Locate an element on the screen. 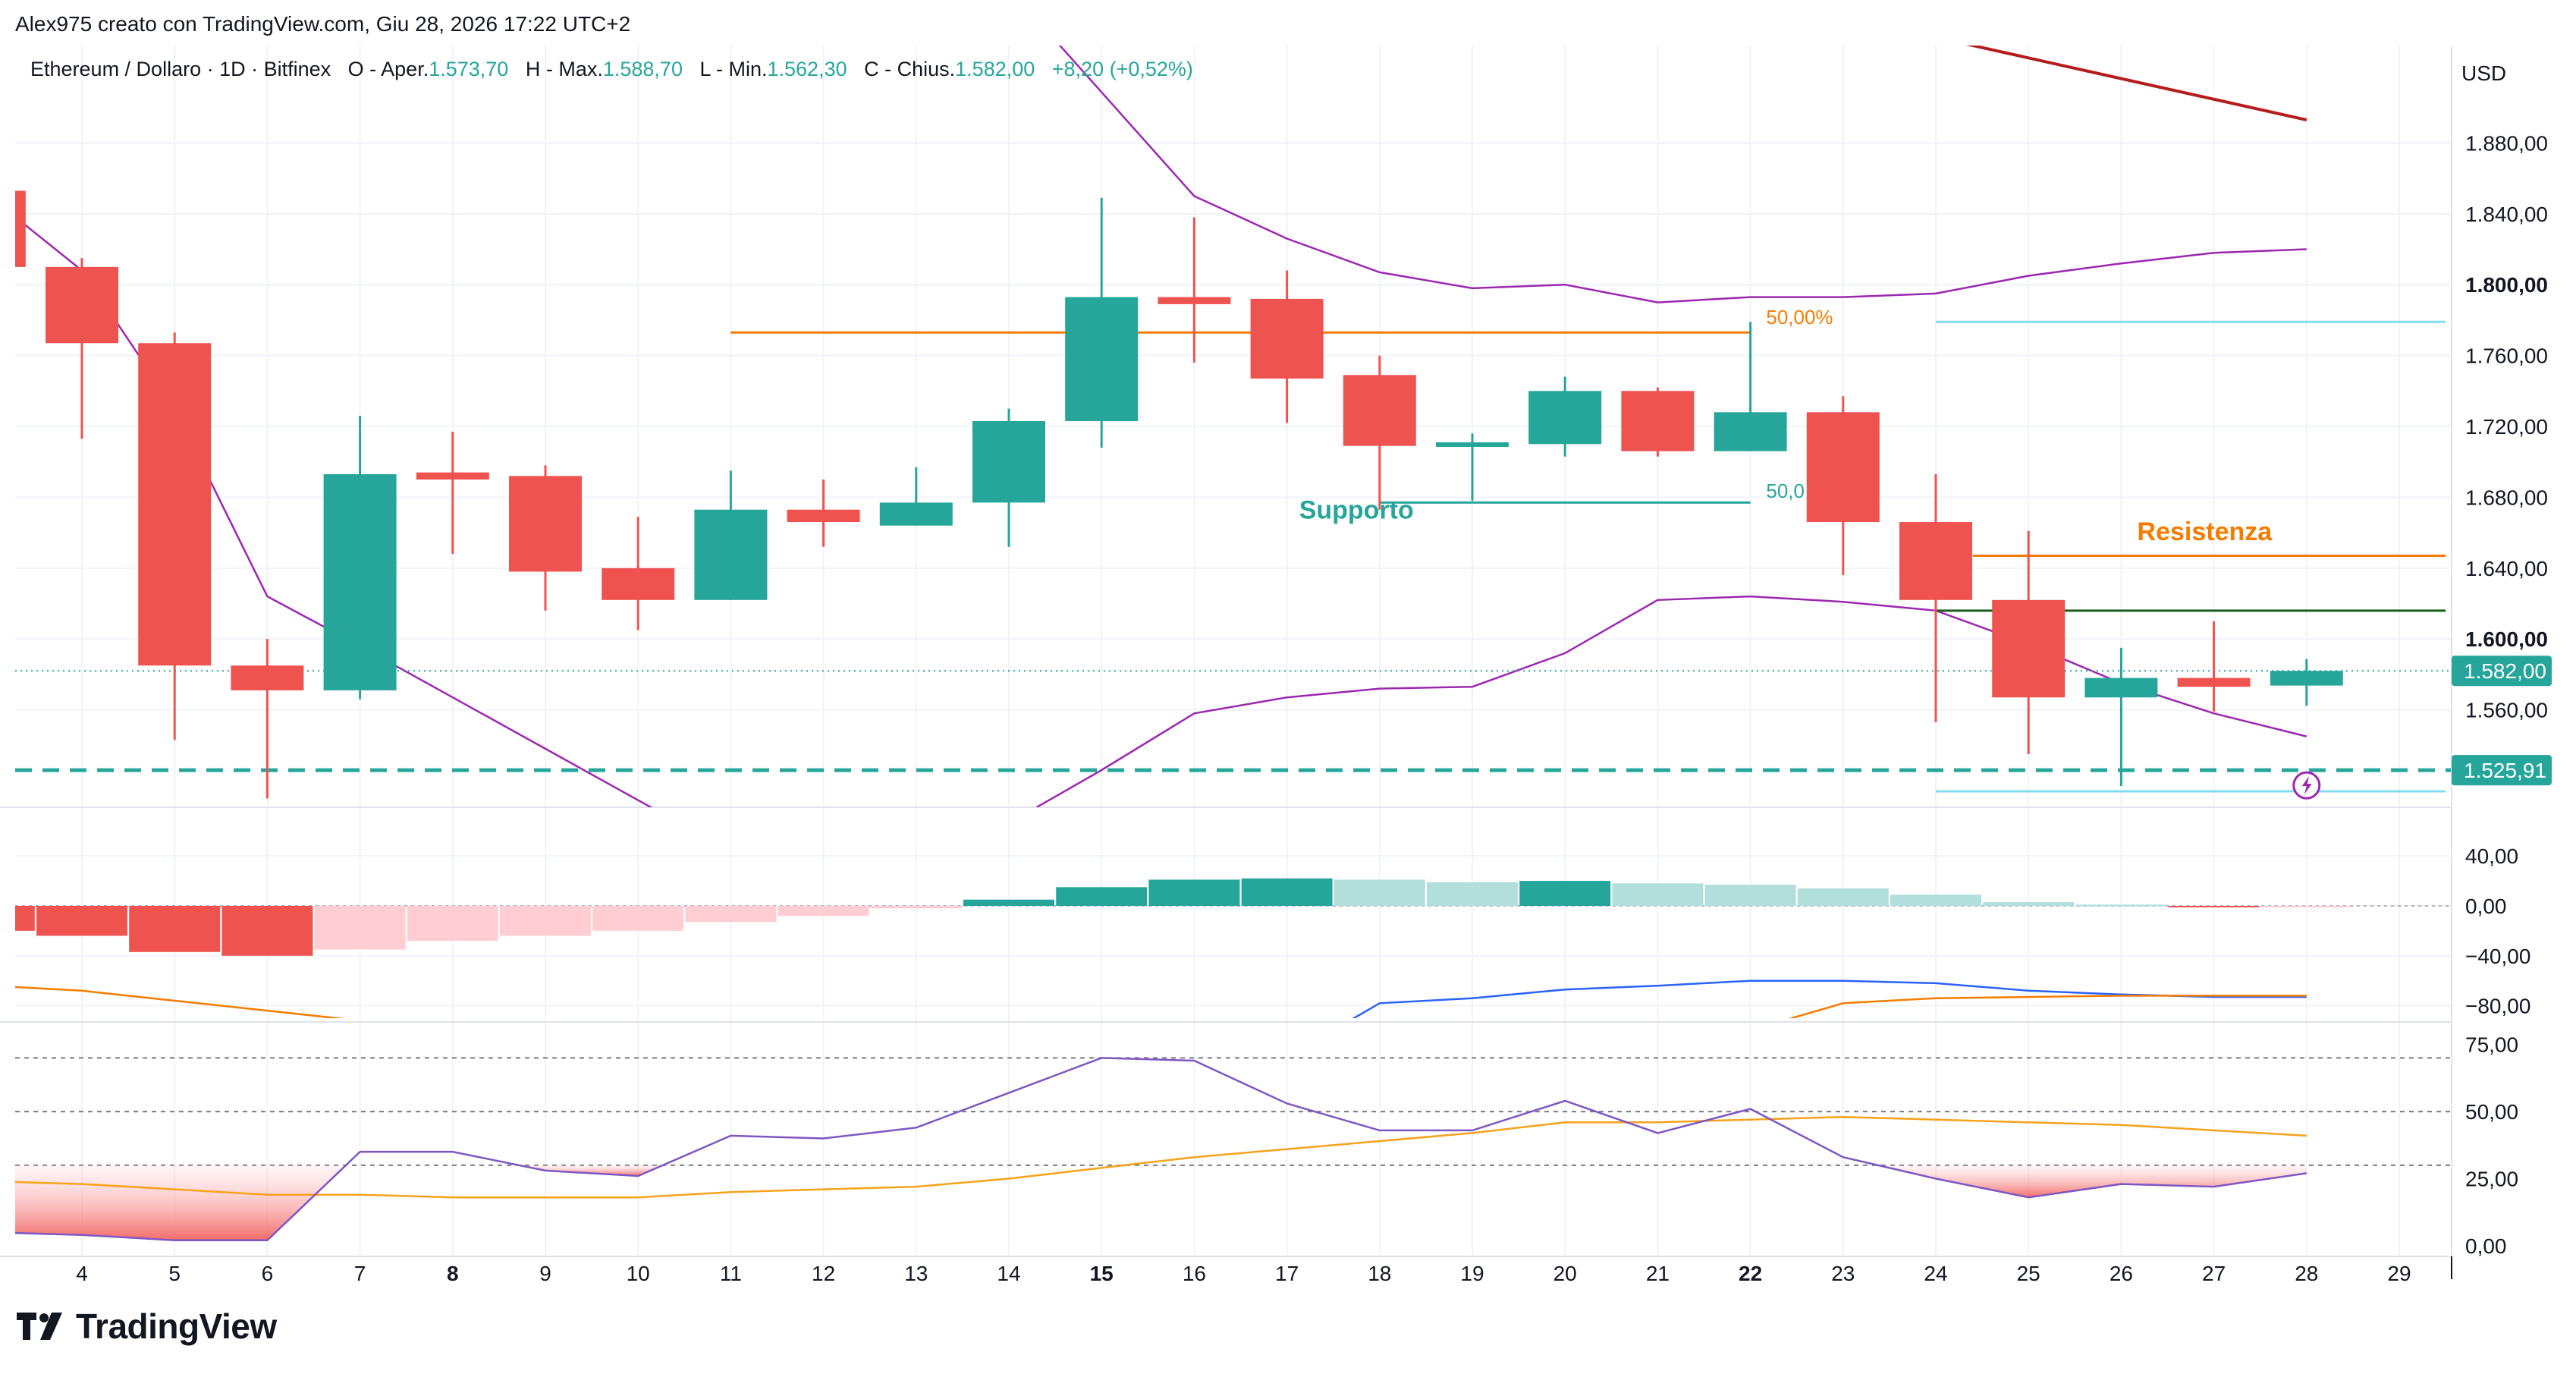 This screenshot has height=1374, width=2576. resistance-label: Resistenza is located at coordinates (2205, 532).